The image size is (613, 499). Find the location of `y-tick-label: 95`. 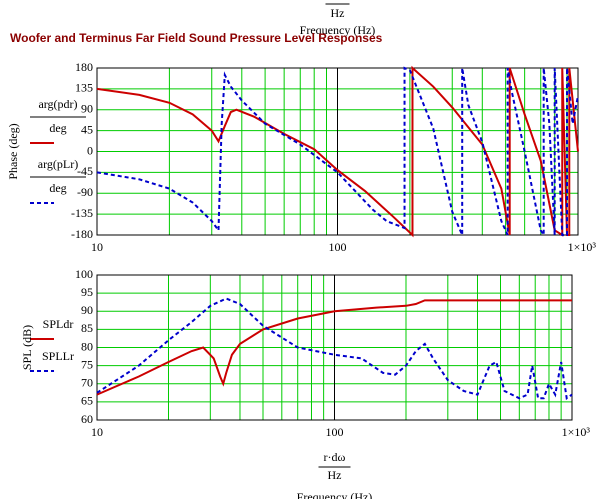

y-tick-label: 95 is located at coordinates (87, 292).